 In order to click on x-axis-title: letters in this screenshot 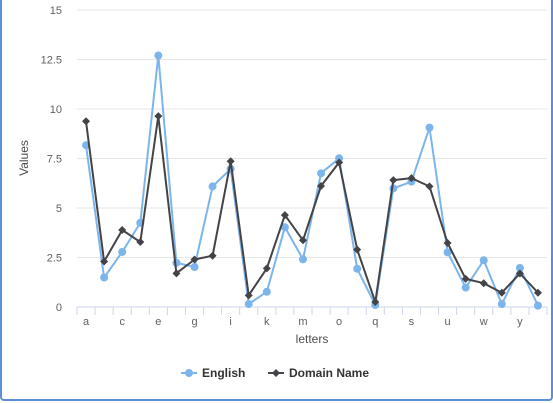, I will do `click(312, 339)`.